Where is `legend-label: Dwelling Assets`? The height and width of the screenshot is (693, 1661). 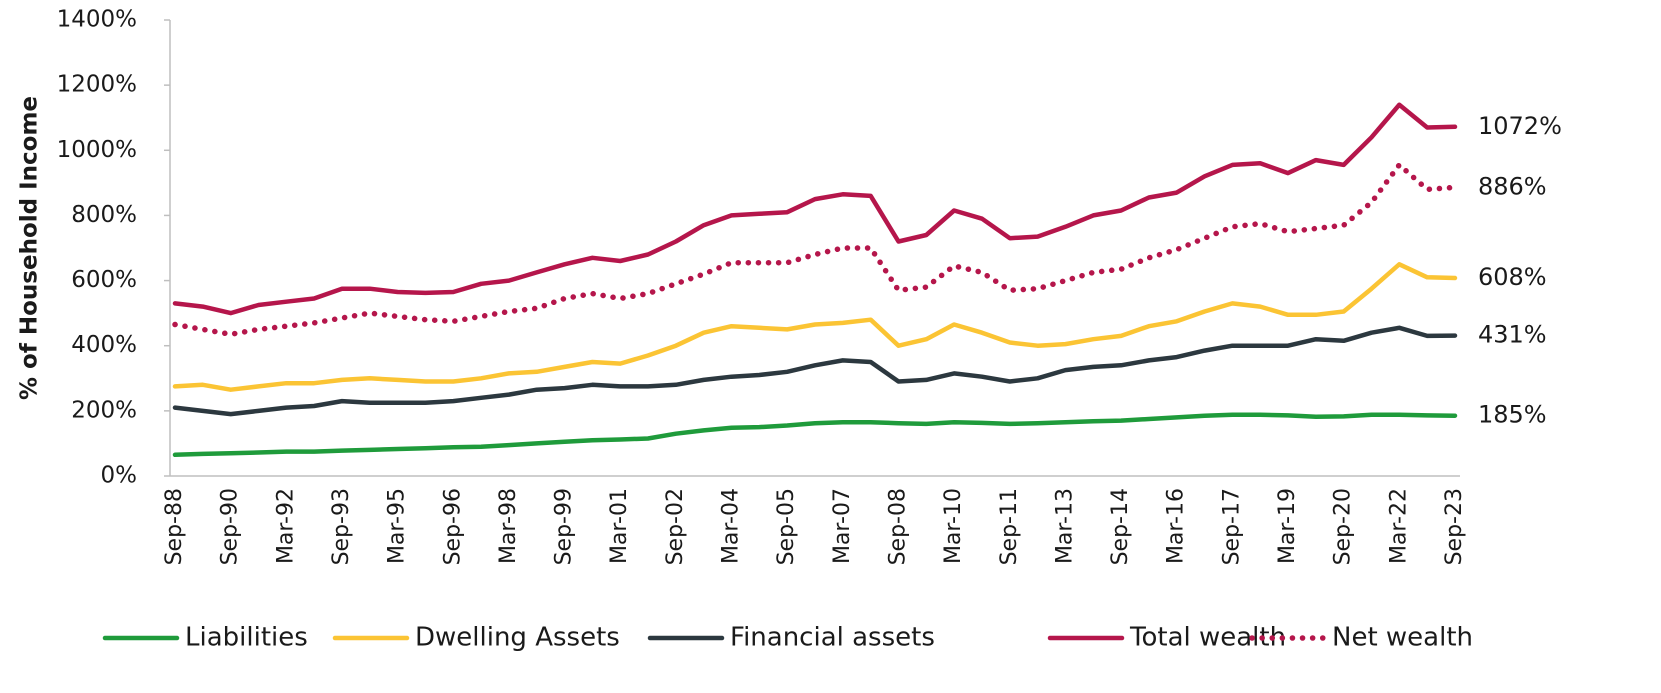 legend-label: Dwelling Assets is located at coordinates (517, 638).